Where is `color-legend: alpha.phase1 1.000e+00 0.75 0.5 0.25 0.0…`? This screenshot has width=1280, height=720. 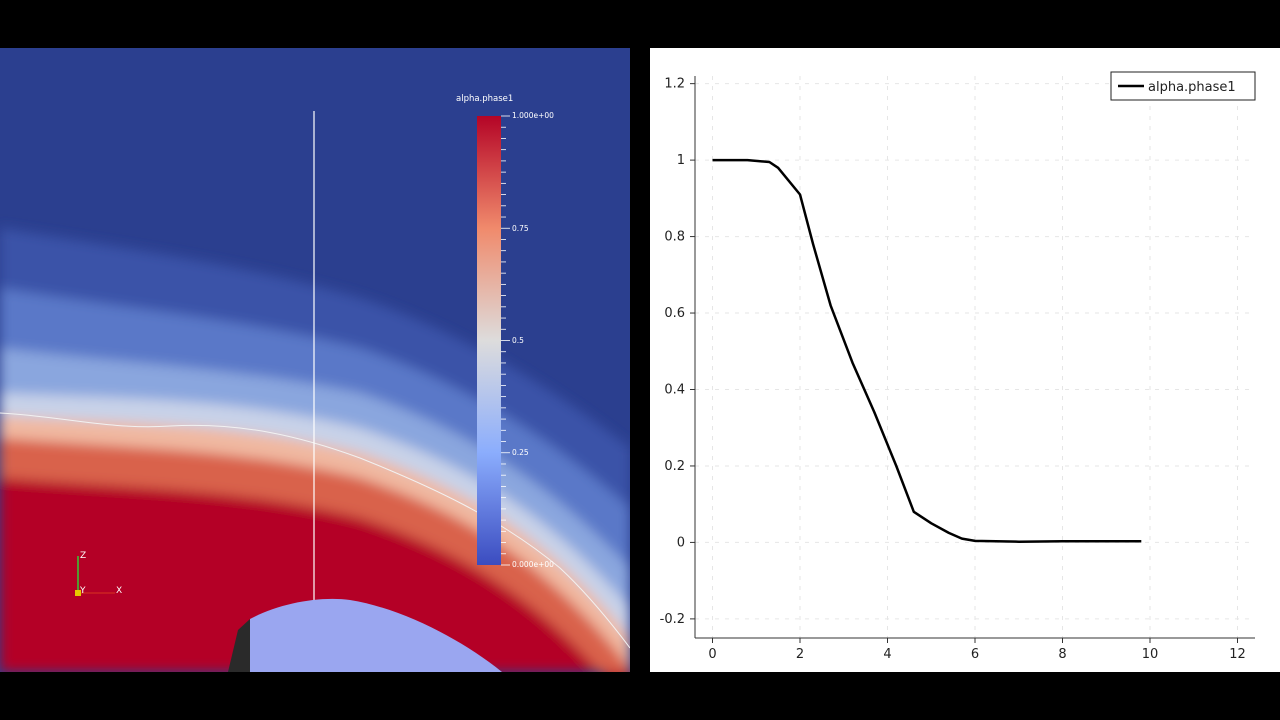
color-legend: alpha.phase1 1.000e+00 0.75 0.5 0.25 0.0… is located at coordinates (505, 331).